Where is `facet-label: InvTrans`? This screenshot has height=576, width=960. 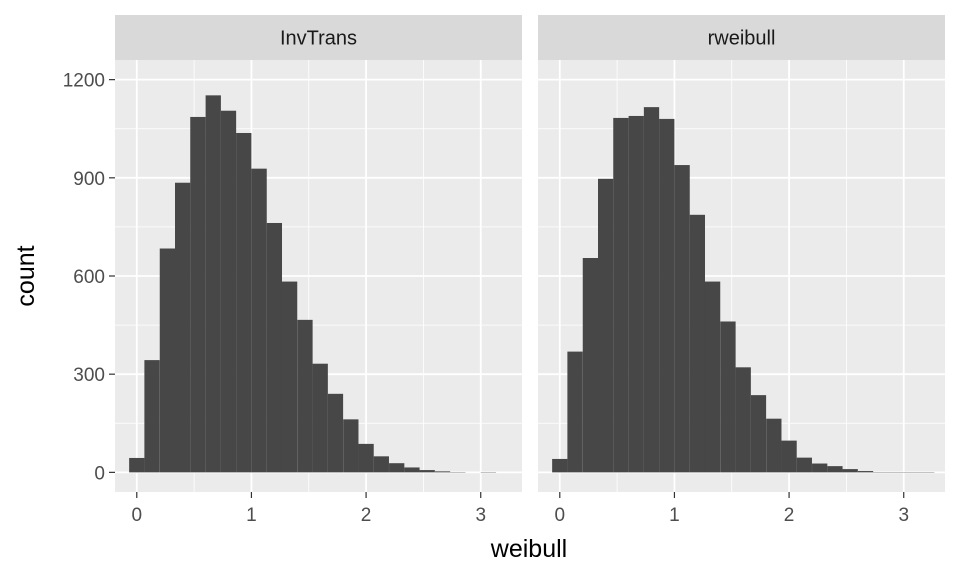 facet-label: InvTrans is located at coordinates (318, 39).